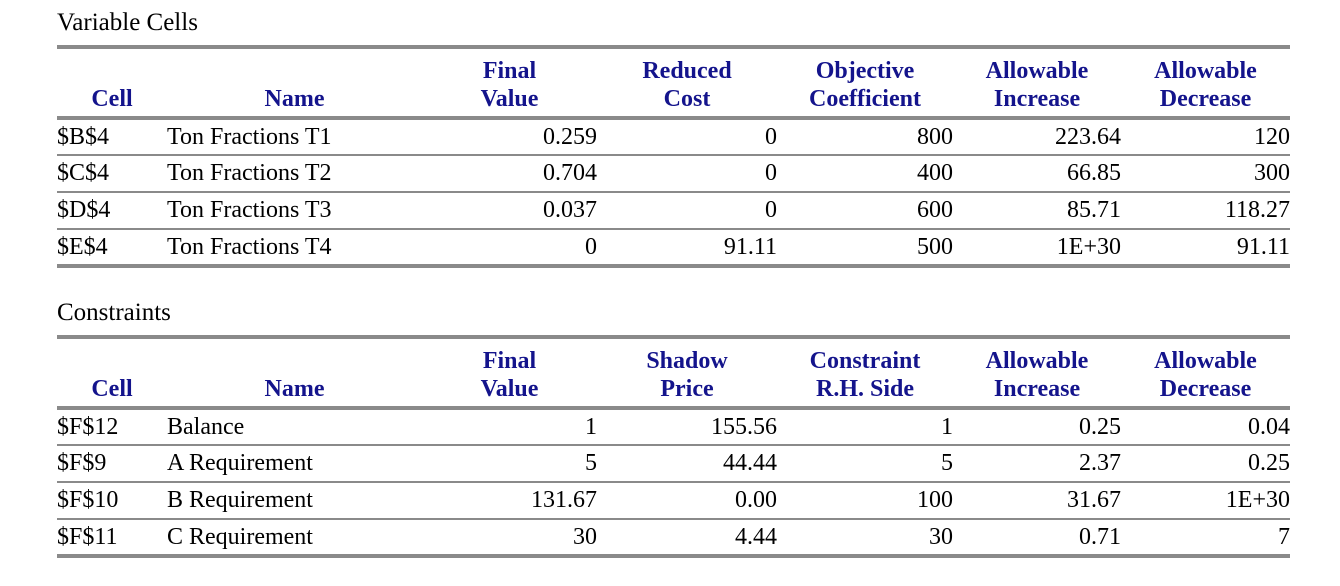 The width and height of the screenshot is (1340, 586). I want to click on cell-ref: $C$4, so click(112, 174).